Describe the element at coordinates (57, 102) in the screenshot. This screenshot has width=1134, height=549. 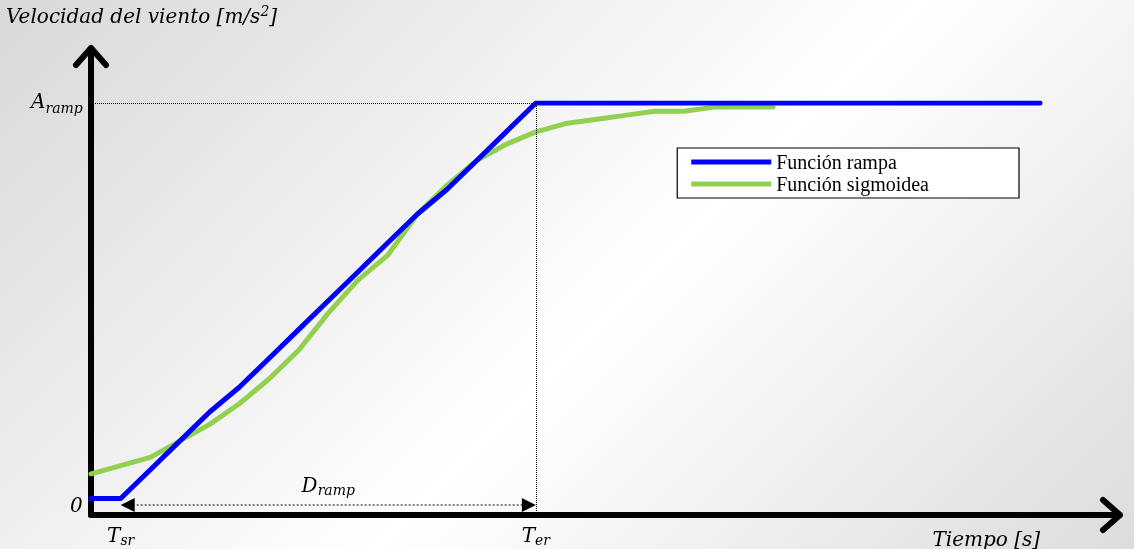
I see `ref-line-label: A$_{ramp}$` at that location.